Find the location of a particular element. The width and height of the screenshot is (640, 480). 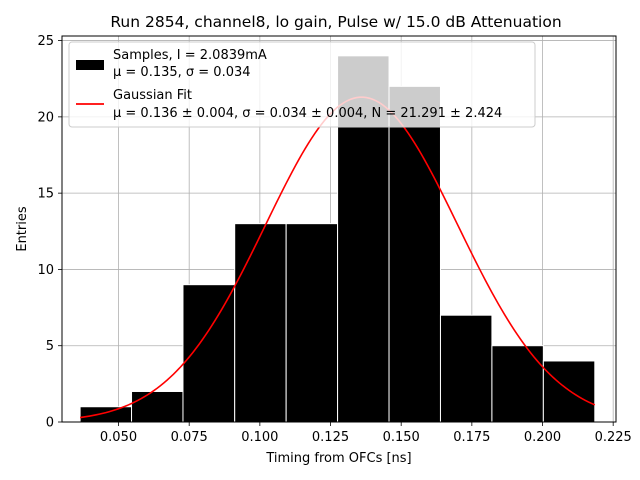

x-tick-label-3: 0.125 is located at coordinates (330, 437).